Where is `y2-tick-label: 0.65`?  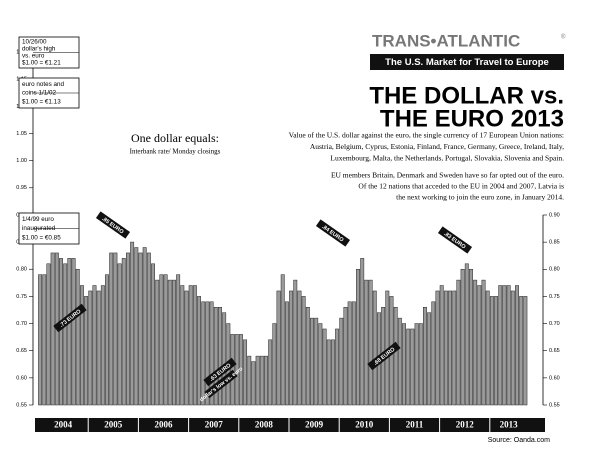
y2-tick-label: 0.65 is located at coordinates (554, 351).